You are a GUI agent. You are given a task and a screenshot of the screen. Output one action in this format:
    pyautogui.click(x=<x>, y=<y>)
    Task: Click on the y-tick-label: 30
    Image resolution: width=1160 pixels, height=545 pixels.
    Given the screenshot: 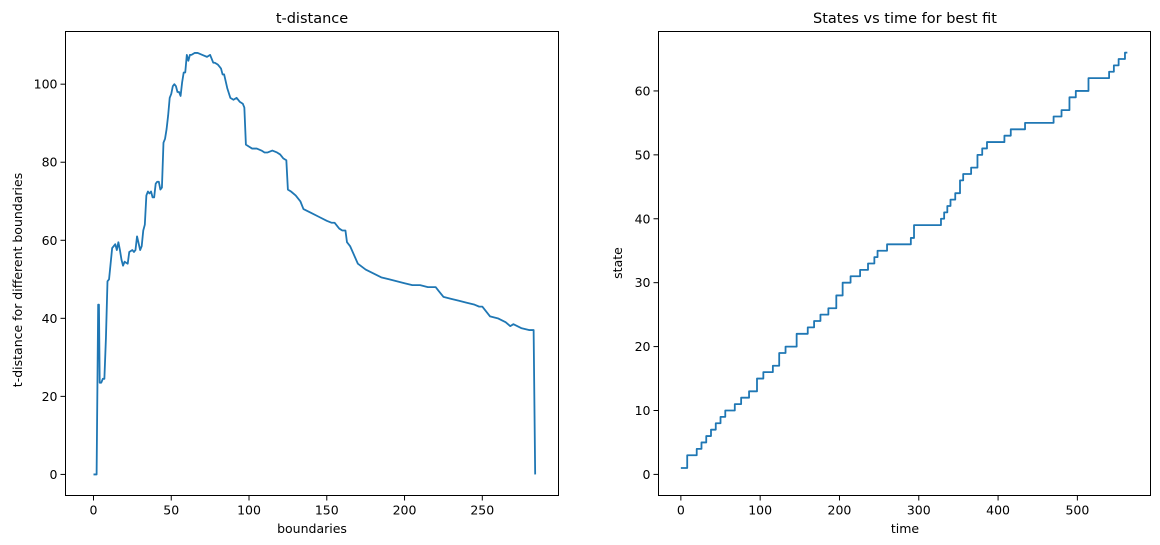 What is the action you would take?
    pyautogui.click(x=643, y=282)
    